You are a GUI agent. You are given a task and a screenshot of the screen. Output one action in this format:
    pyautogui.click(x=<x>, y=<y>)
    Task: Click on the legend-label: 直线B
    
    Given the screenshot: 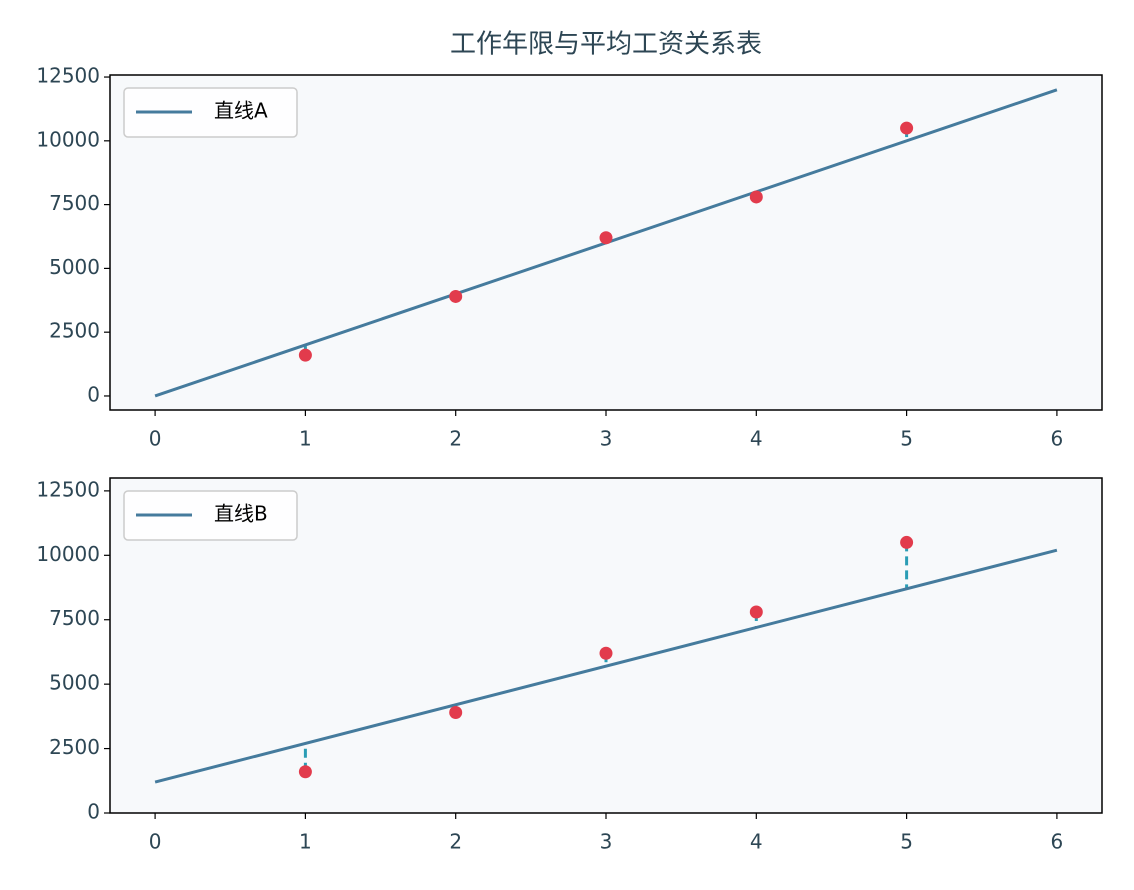 What is the action you would take?
    pyautogui.click(x=241, y=514)
    